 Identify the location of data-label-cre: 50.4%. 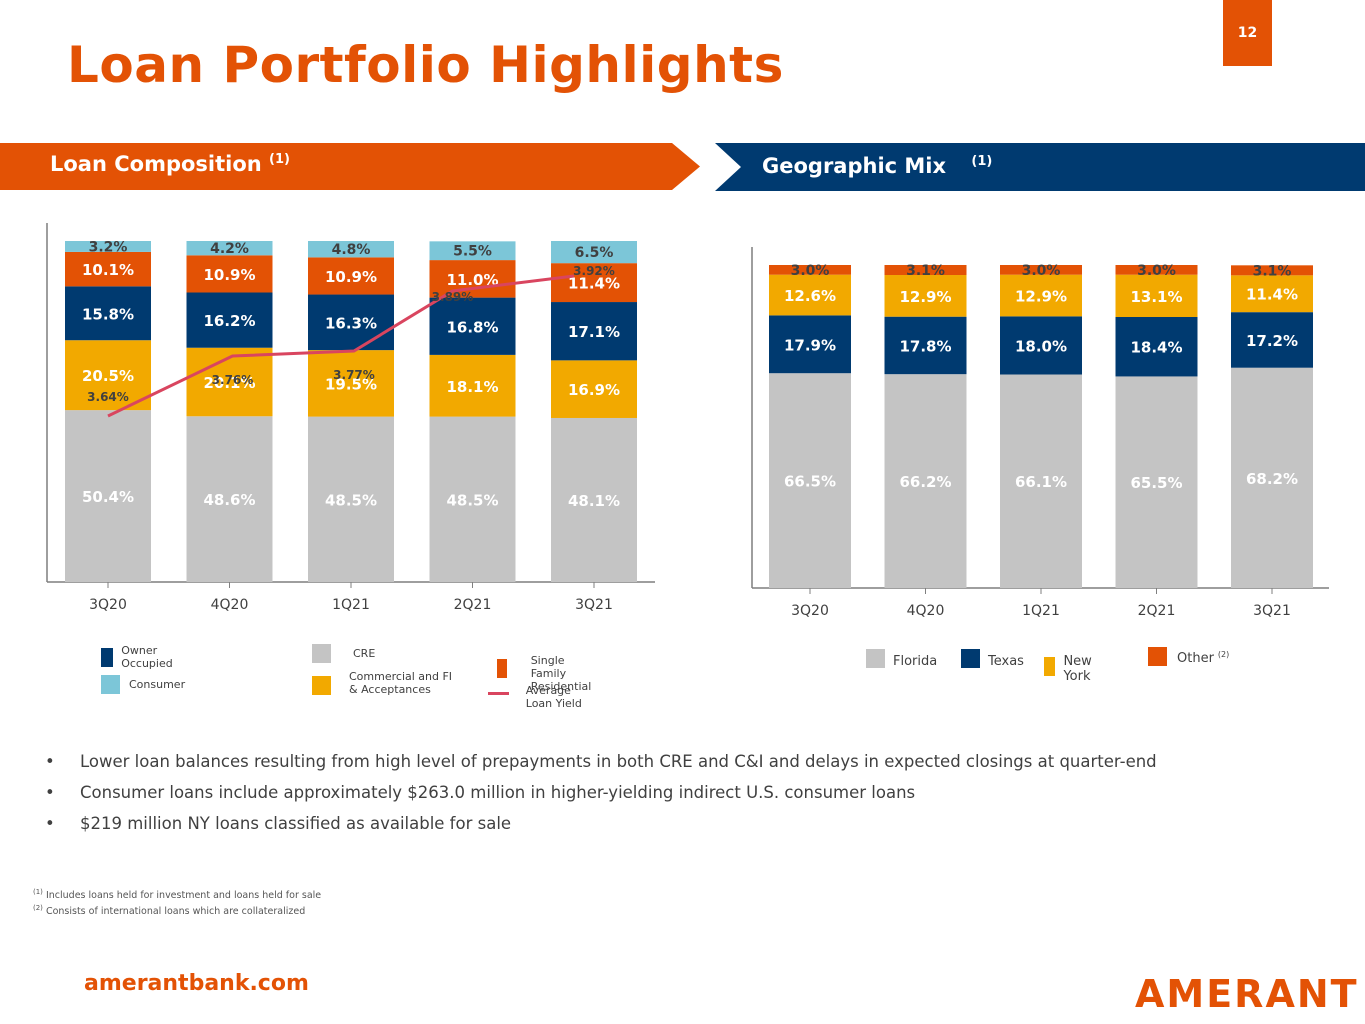
(108, 497).